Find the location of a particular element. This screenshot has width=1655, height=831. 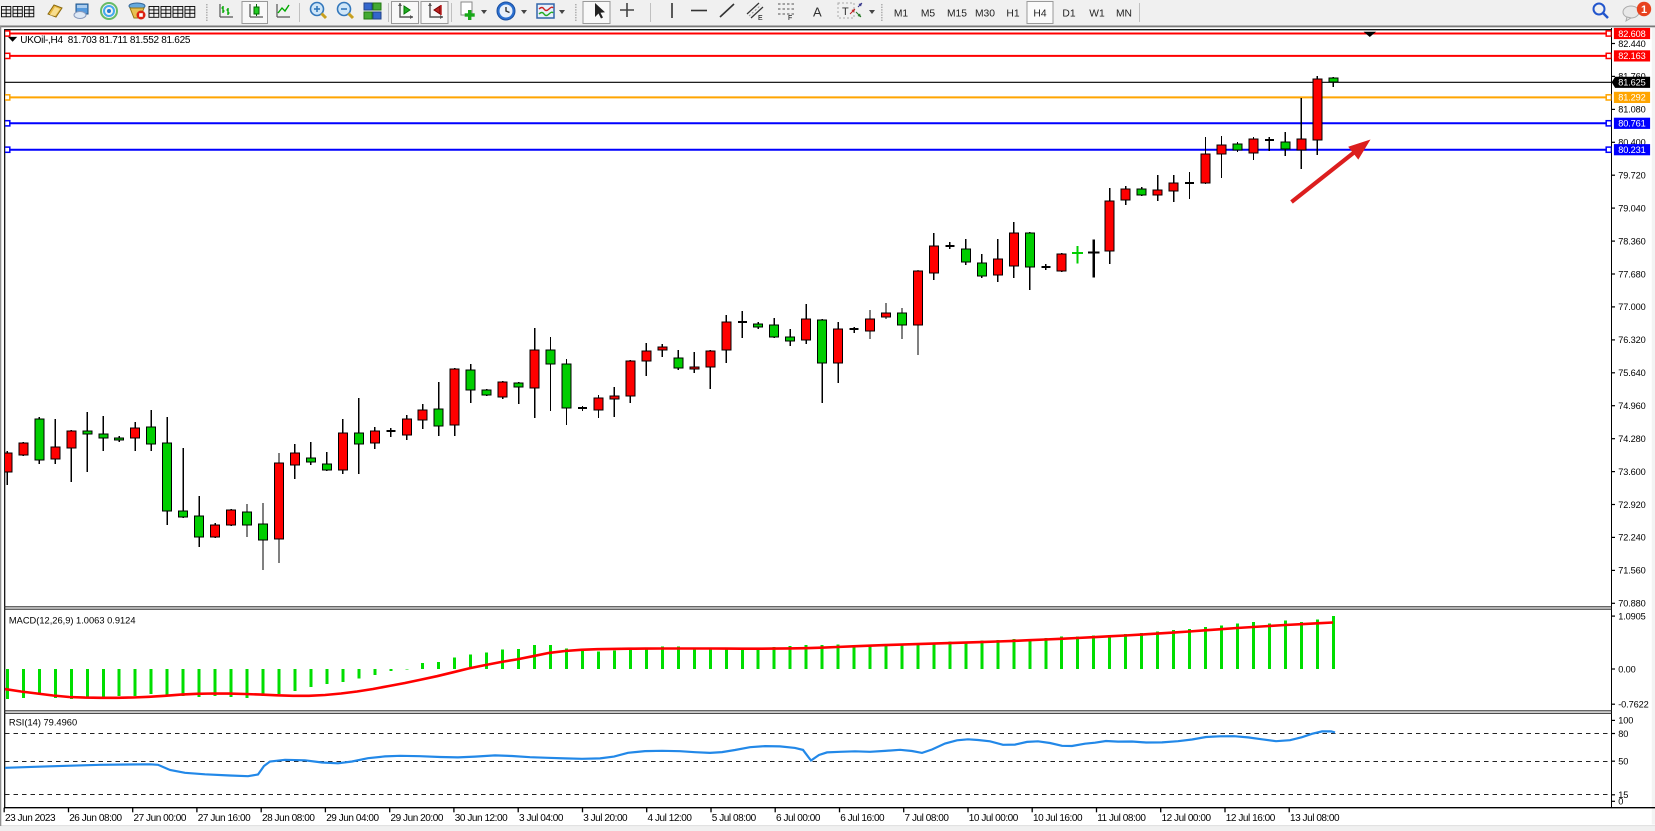

svg-text: 15 is located at coordinates (1623, 795).